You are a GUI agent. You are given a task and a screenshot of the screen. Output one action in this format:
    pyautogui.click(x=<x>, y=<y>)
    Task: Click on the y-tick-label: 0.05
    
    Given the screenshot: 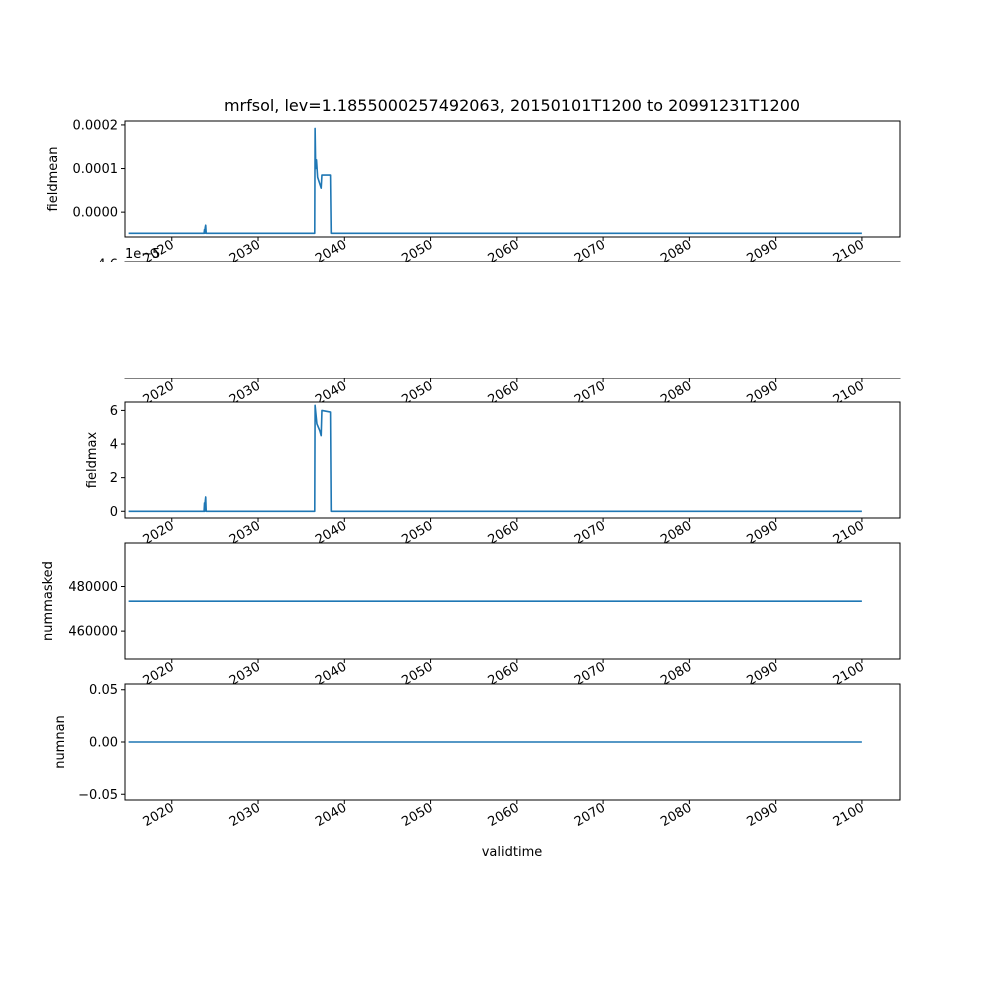 What is the action you would take?
    pyautogui.click(x=103, y=690)
    